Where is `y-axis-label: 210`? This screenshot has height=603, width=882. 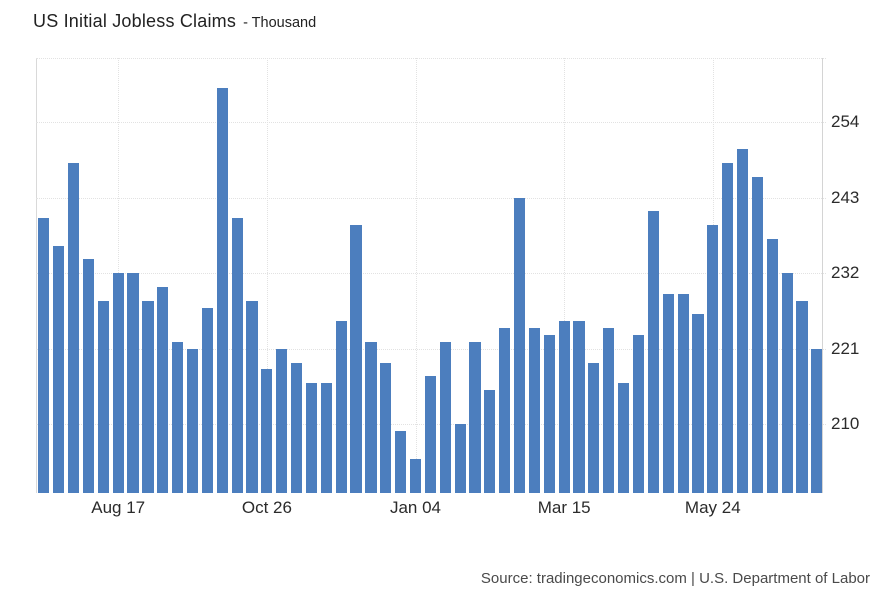
y-axis-label: 210 is located at coordinates (845, 424).